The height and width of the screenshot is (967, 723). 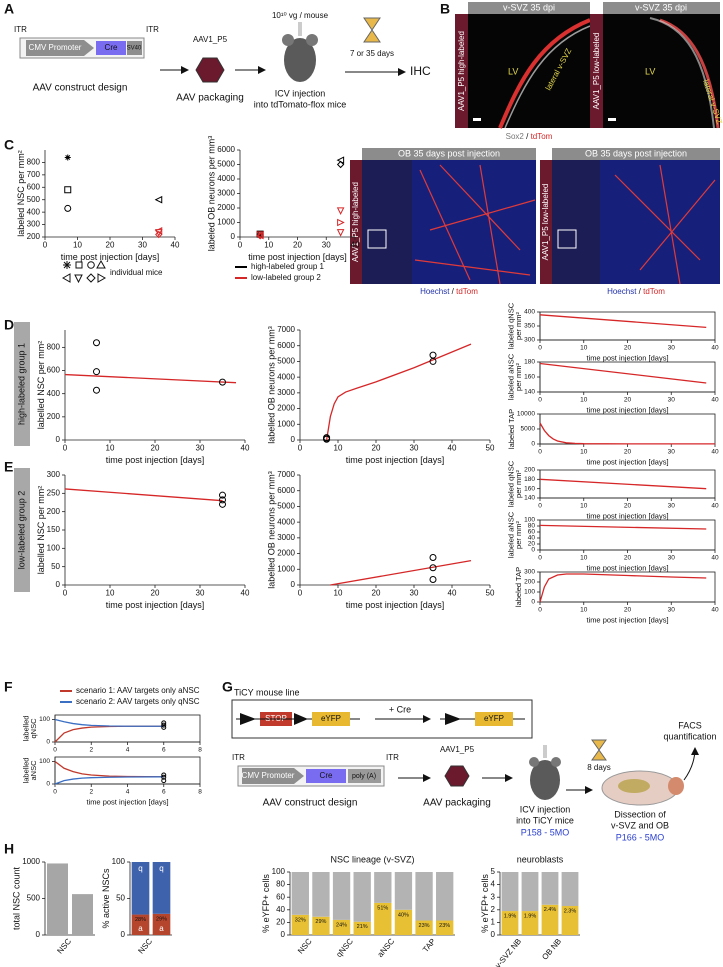 I want to click on promoter-label: CMV Promoter, so click(x=55, y=47).